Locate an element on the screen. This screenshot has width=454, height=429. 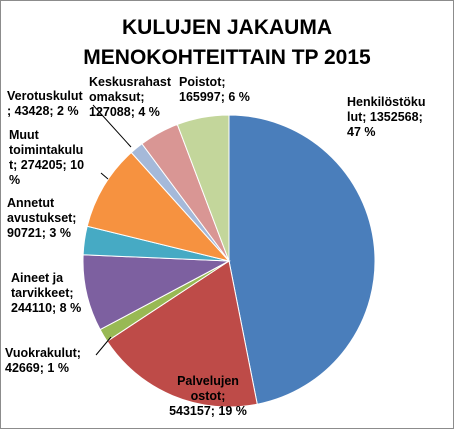
data-label-7: Verotuskulut; 43428; 2 % is located at coordinates (52, 104).